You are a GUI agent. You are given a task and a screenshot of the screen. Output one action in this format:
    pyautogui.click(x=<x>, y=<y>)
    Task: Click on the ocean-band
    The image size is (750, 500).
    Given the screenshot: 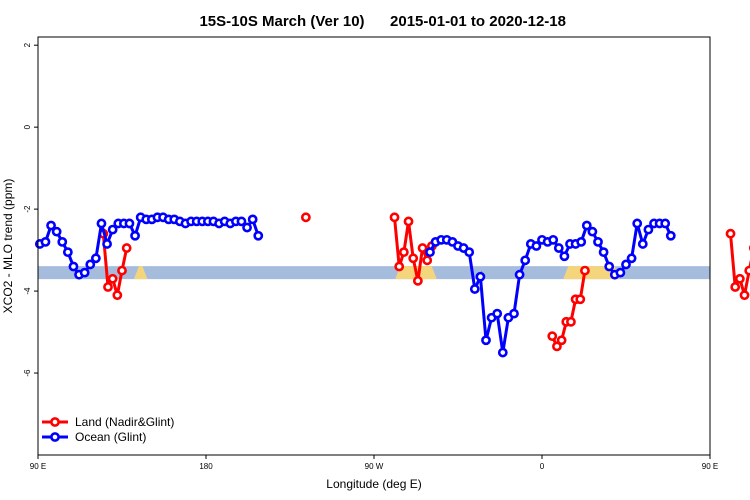 What is the action you would take?
    pyautogui.click(x=374, y=273)
    